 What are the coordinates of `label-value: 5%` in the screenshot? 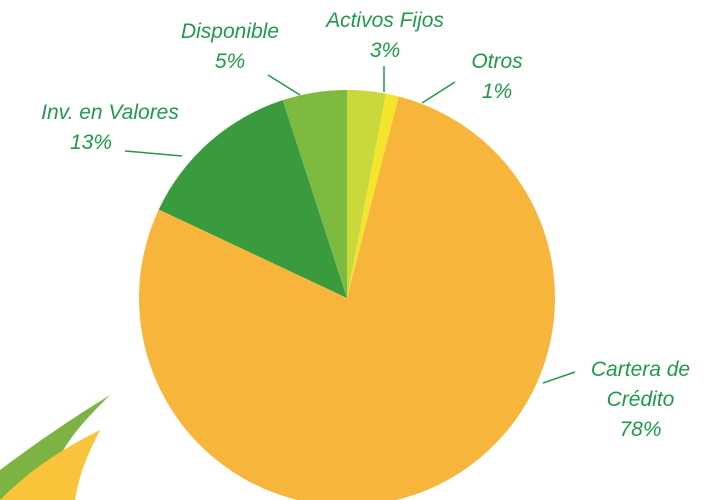 It's located at (230, 61).